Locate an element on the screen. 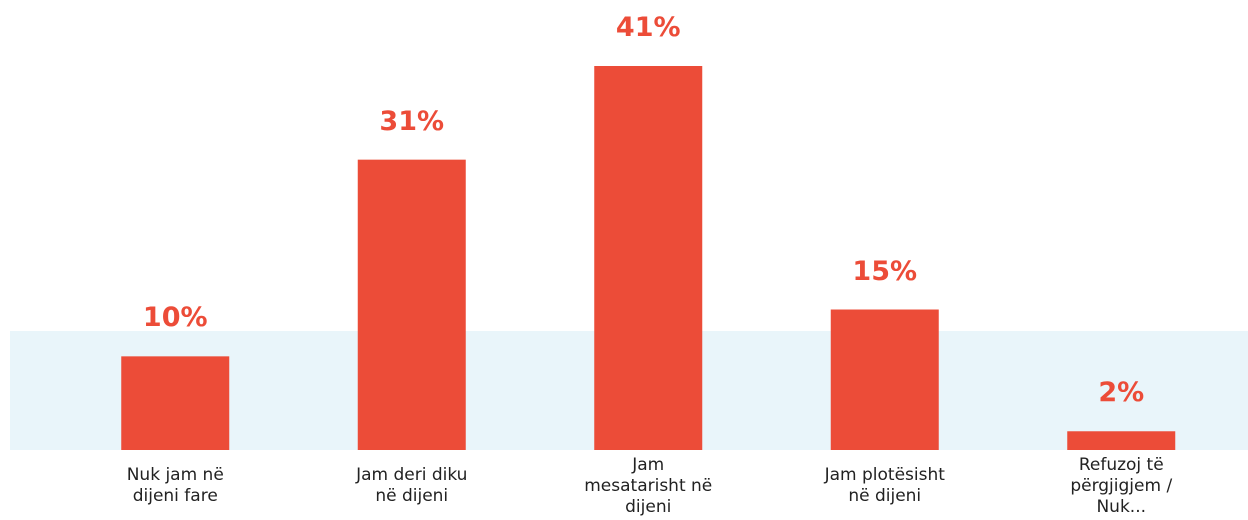  value-label: 15% is located at coordinates (885, 271).